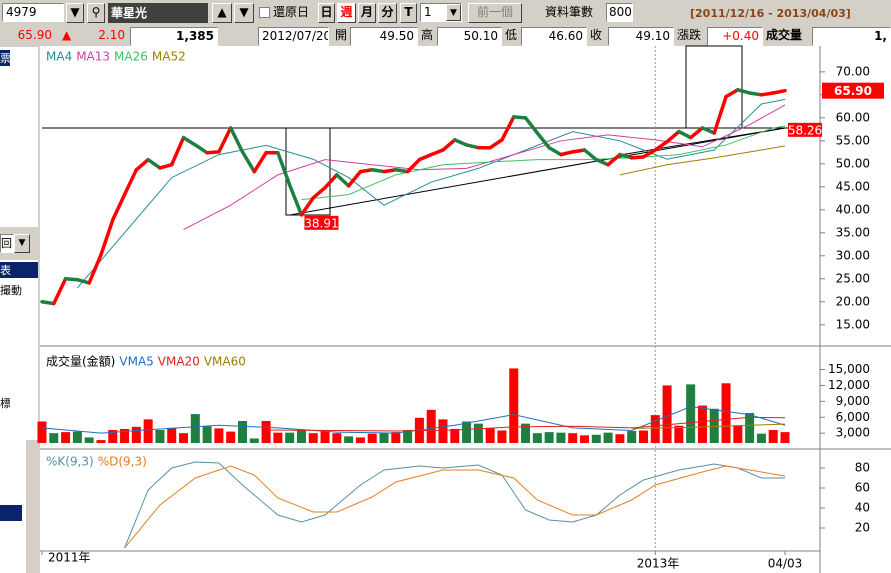  What do you see at coordinates (5, 58) in the screenshot?
I see `sidebar-item: 票` at bounding box center [5, 58].